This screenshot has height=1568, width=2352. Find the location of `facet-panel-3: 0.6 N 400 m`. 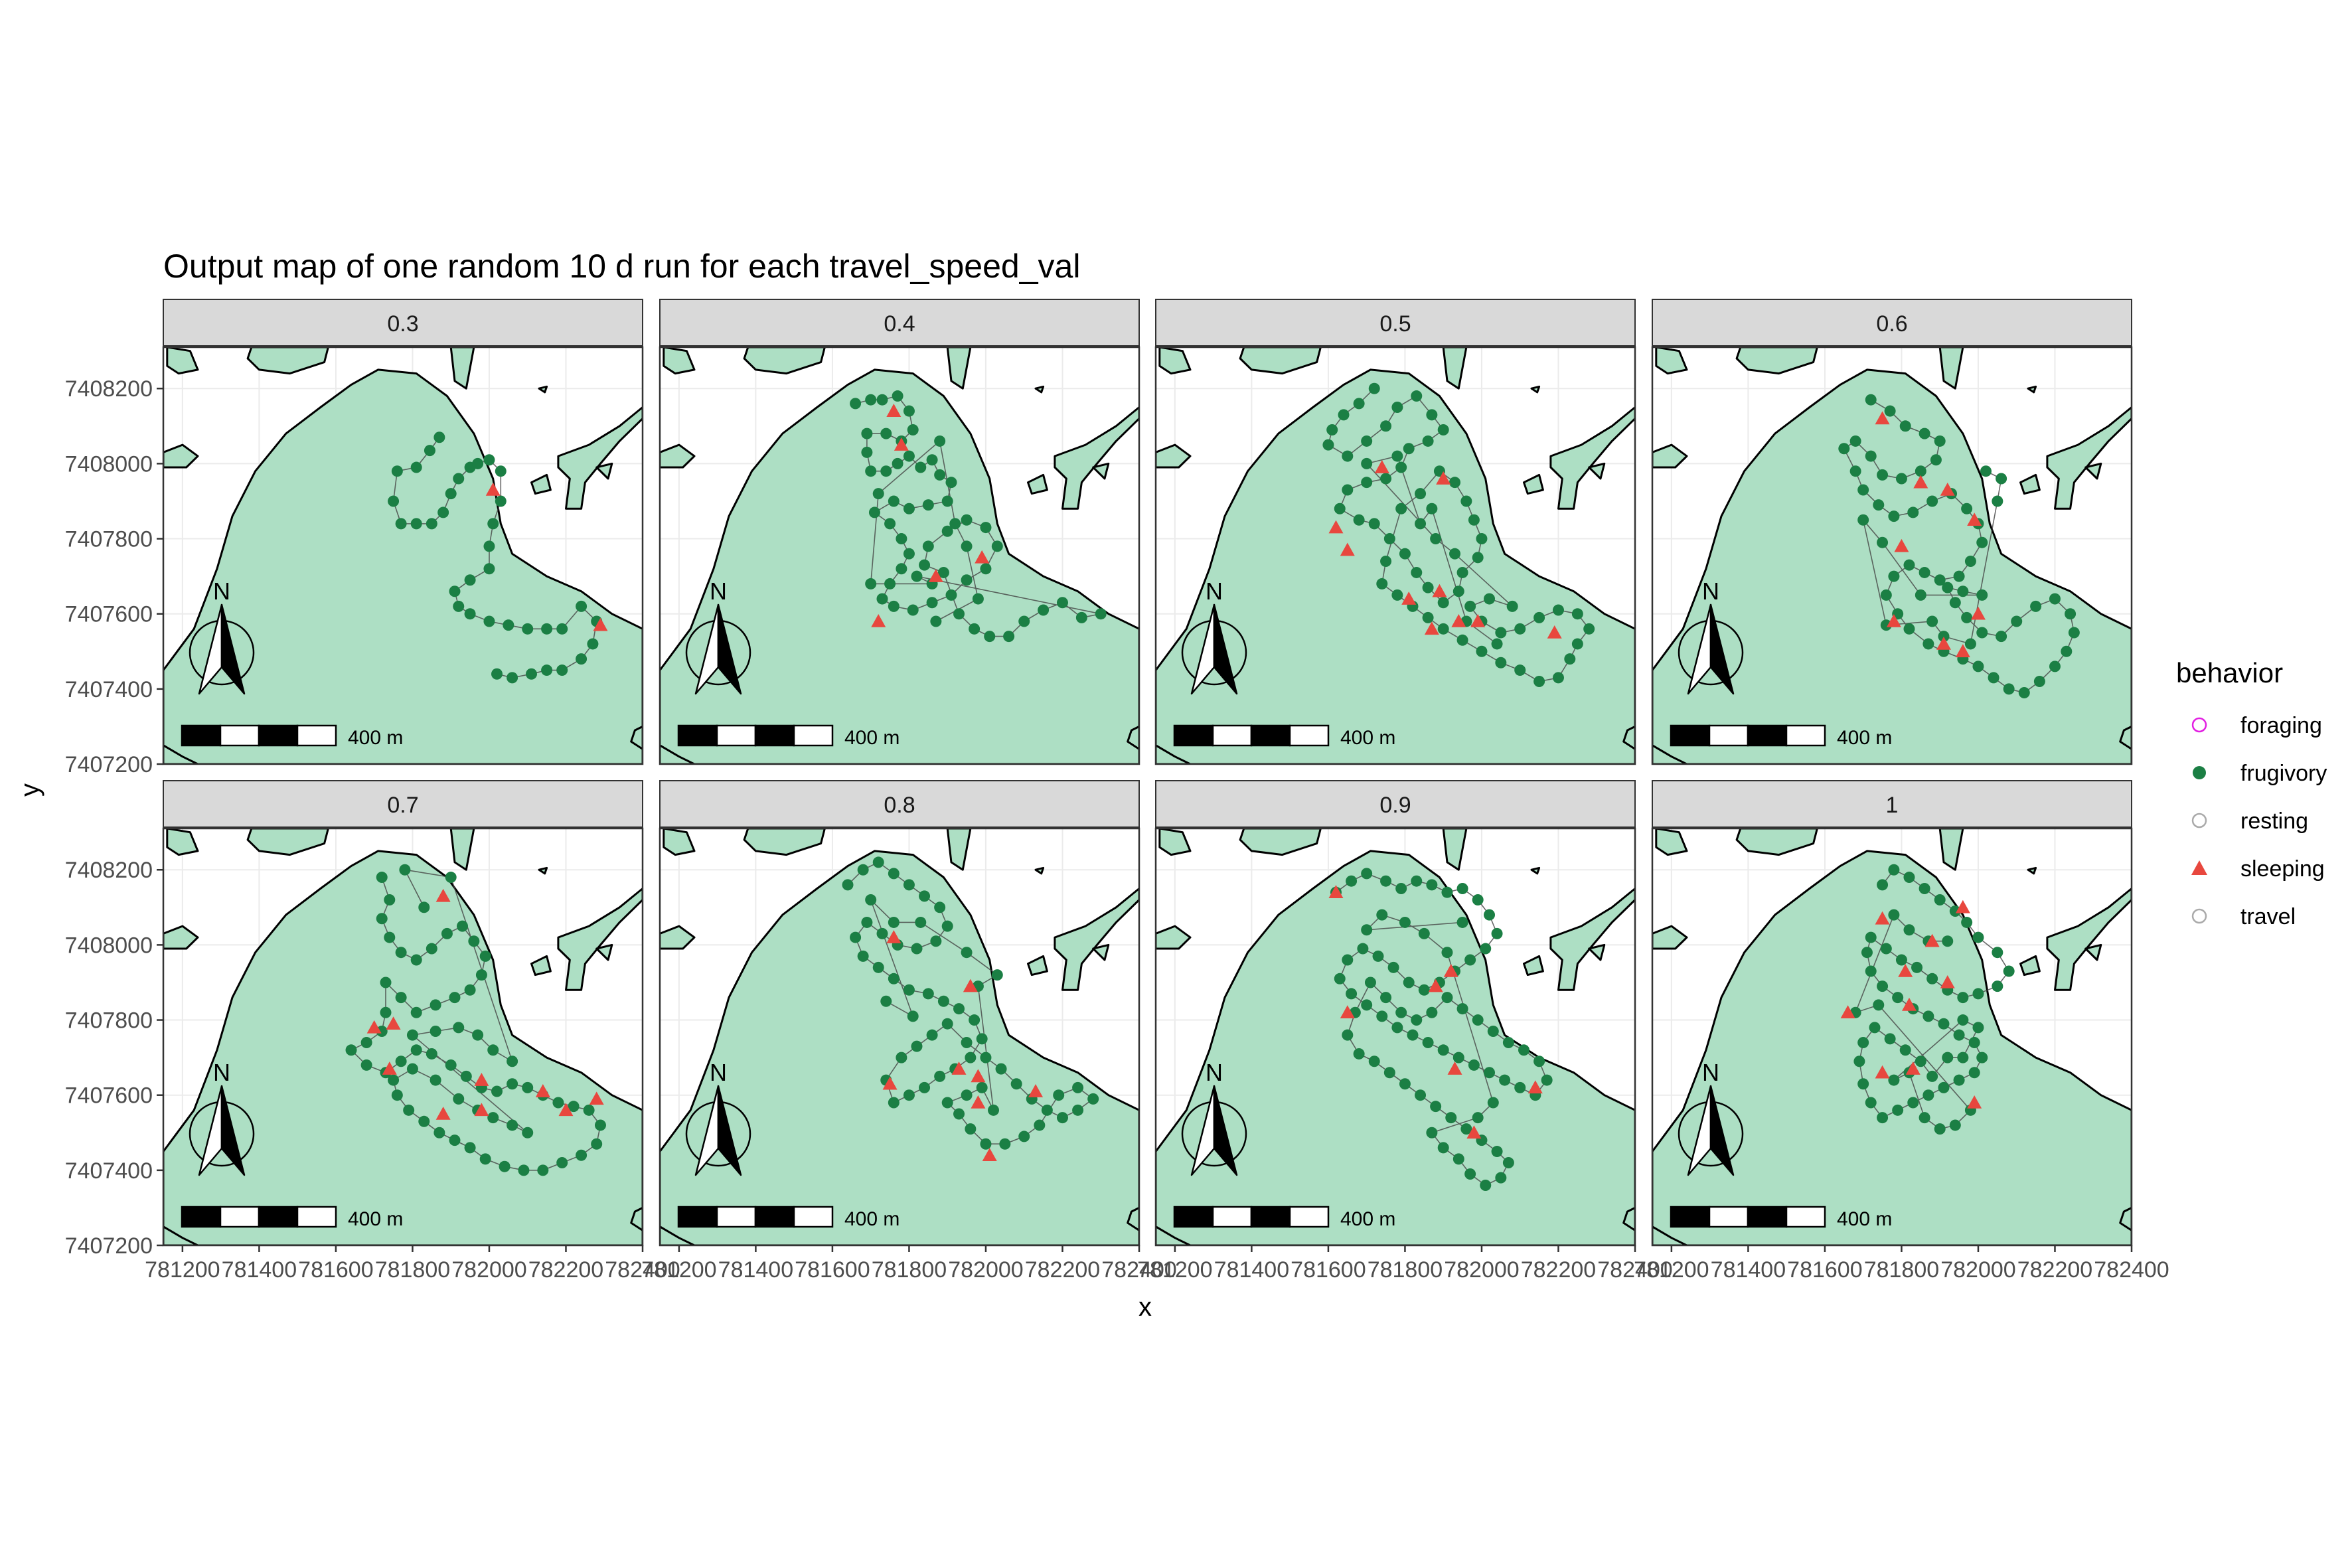

facet-panel-3: 0.6 N 400 m is located at coordinates (1892, 532).